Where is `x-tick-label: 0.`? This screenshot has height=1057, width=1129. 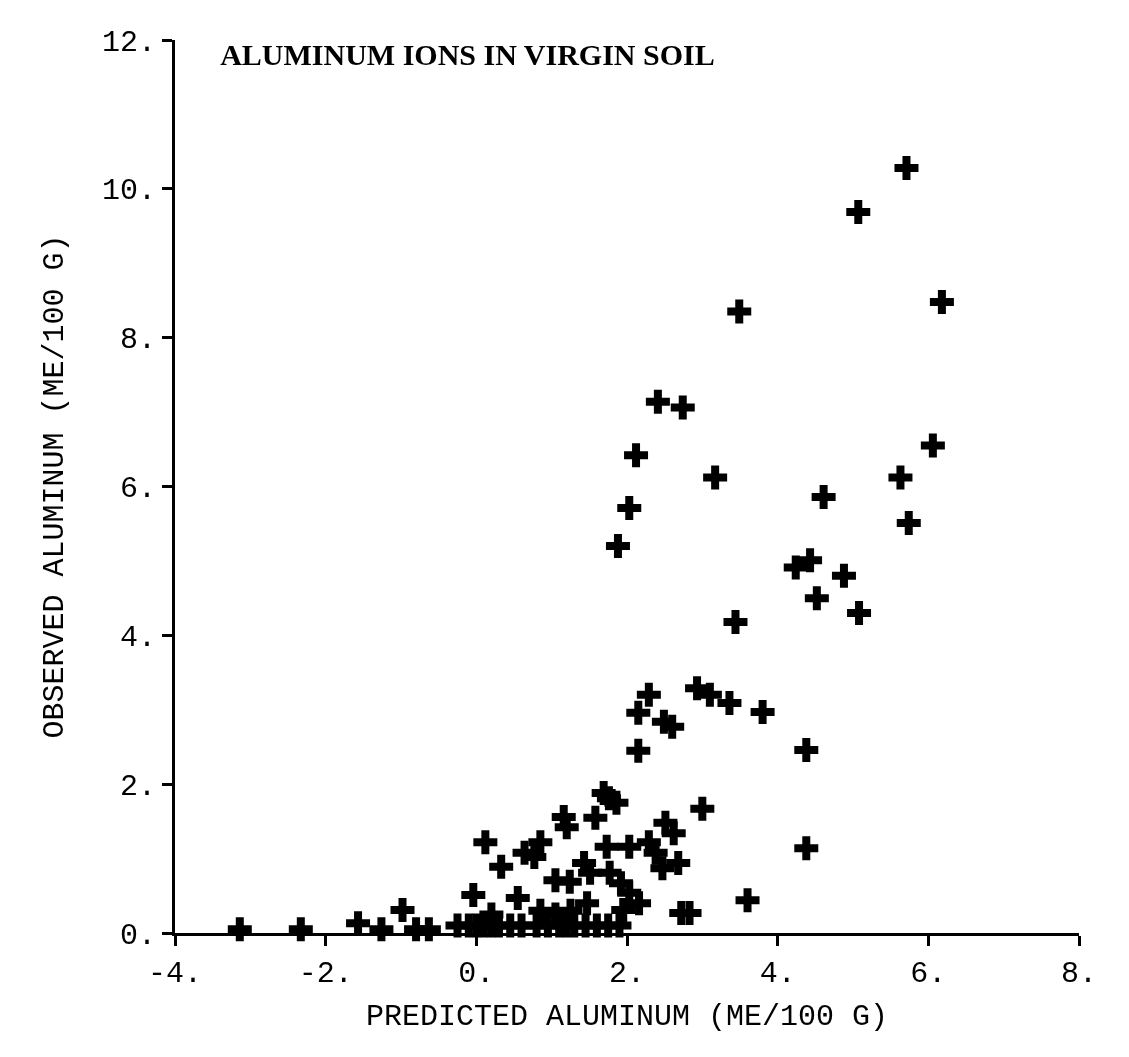 x-tick-label: 0. is located at coordinates (476, 974).